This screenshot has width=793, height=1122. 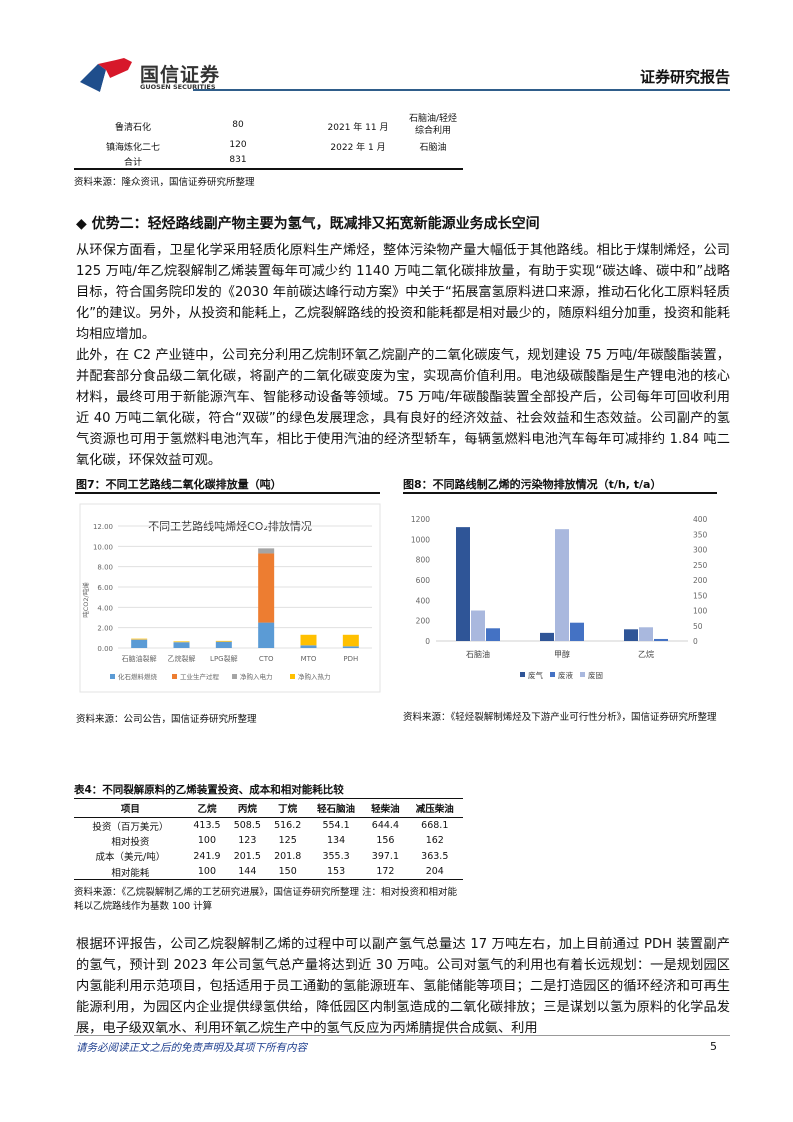 I want to click on y2-tick-label: 0, so click(x=695, y=641).